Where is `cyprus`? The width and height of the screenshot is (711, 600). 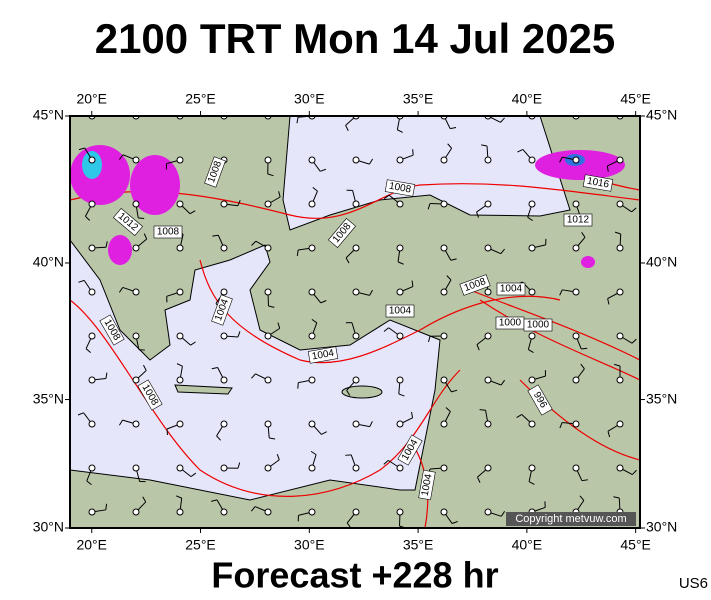
cyprus is located at coordinates (362, 392).